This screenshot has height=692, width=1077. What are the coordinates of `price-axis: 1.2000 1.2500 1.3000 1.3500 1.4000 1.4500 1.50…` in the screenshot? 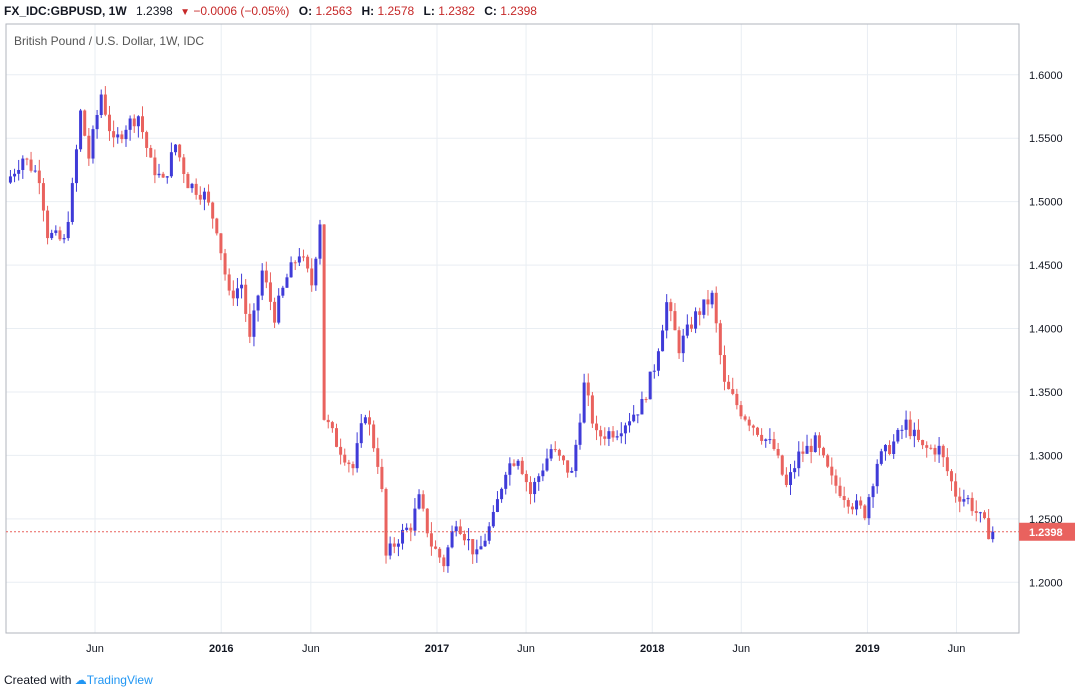 It's located at (1046, 330).